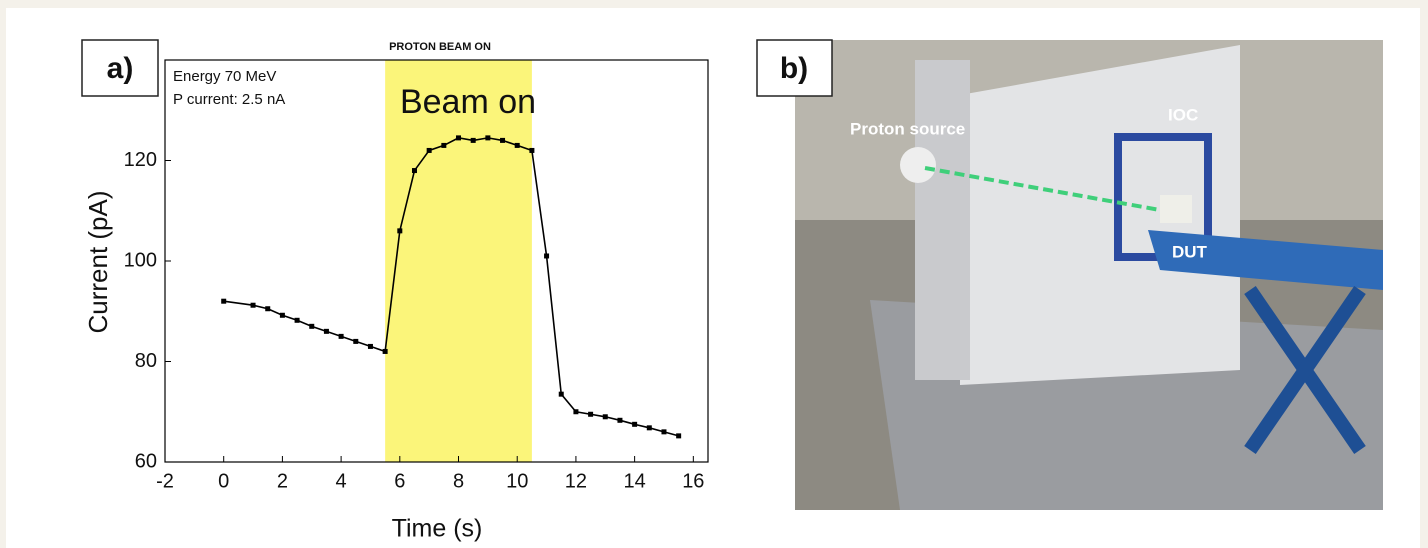 The height and width of the screenshot is (548, 1428). I want to click on photo-lift, so click(1265, 260).